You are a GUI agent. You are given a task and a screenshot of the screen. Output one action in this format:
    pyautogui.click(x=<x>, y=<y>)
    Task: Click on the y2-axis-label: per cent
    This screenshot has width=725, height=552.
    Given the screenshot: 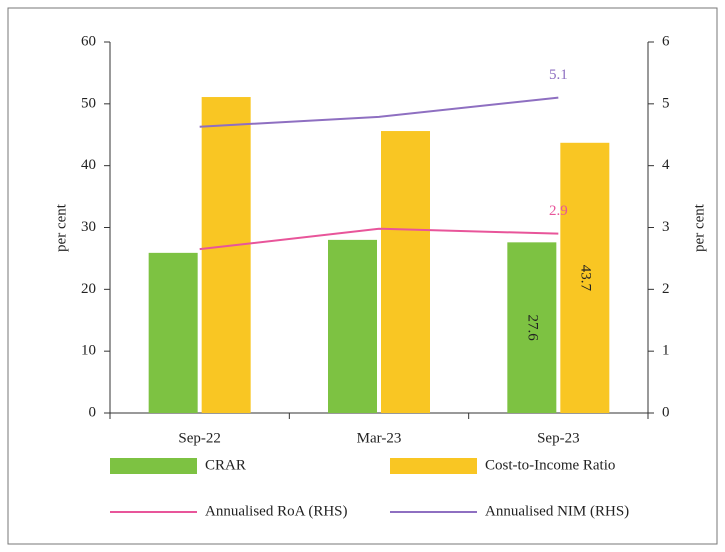 What is the action you would take?
    pyautogui.click(x=699, y=227)
    